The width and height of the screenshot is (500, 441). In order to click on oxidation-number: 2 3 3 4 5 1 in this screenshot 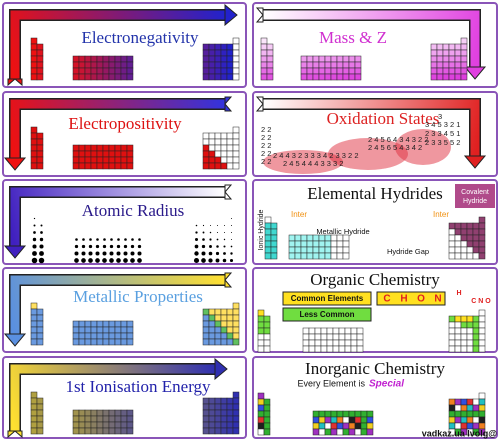, I will do `click(442, 133)`.